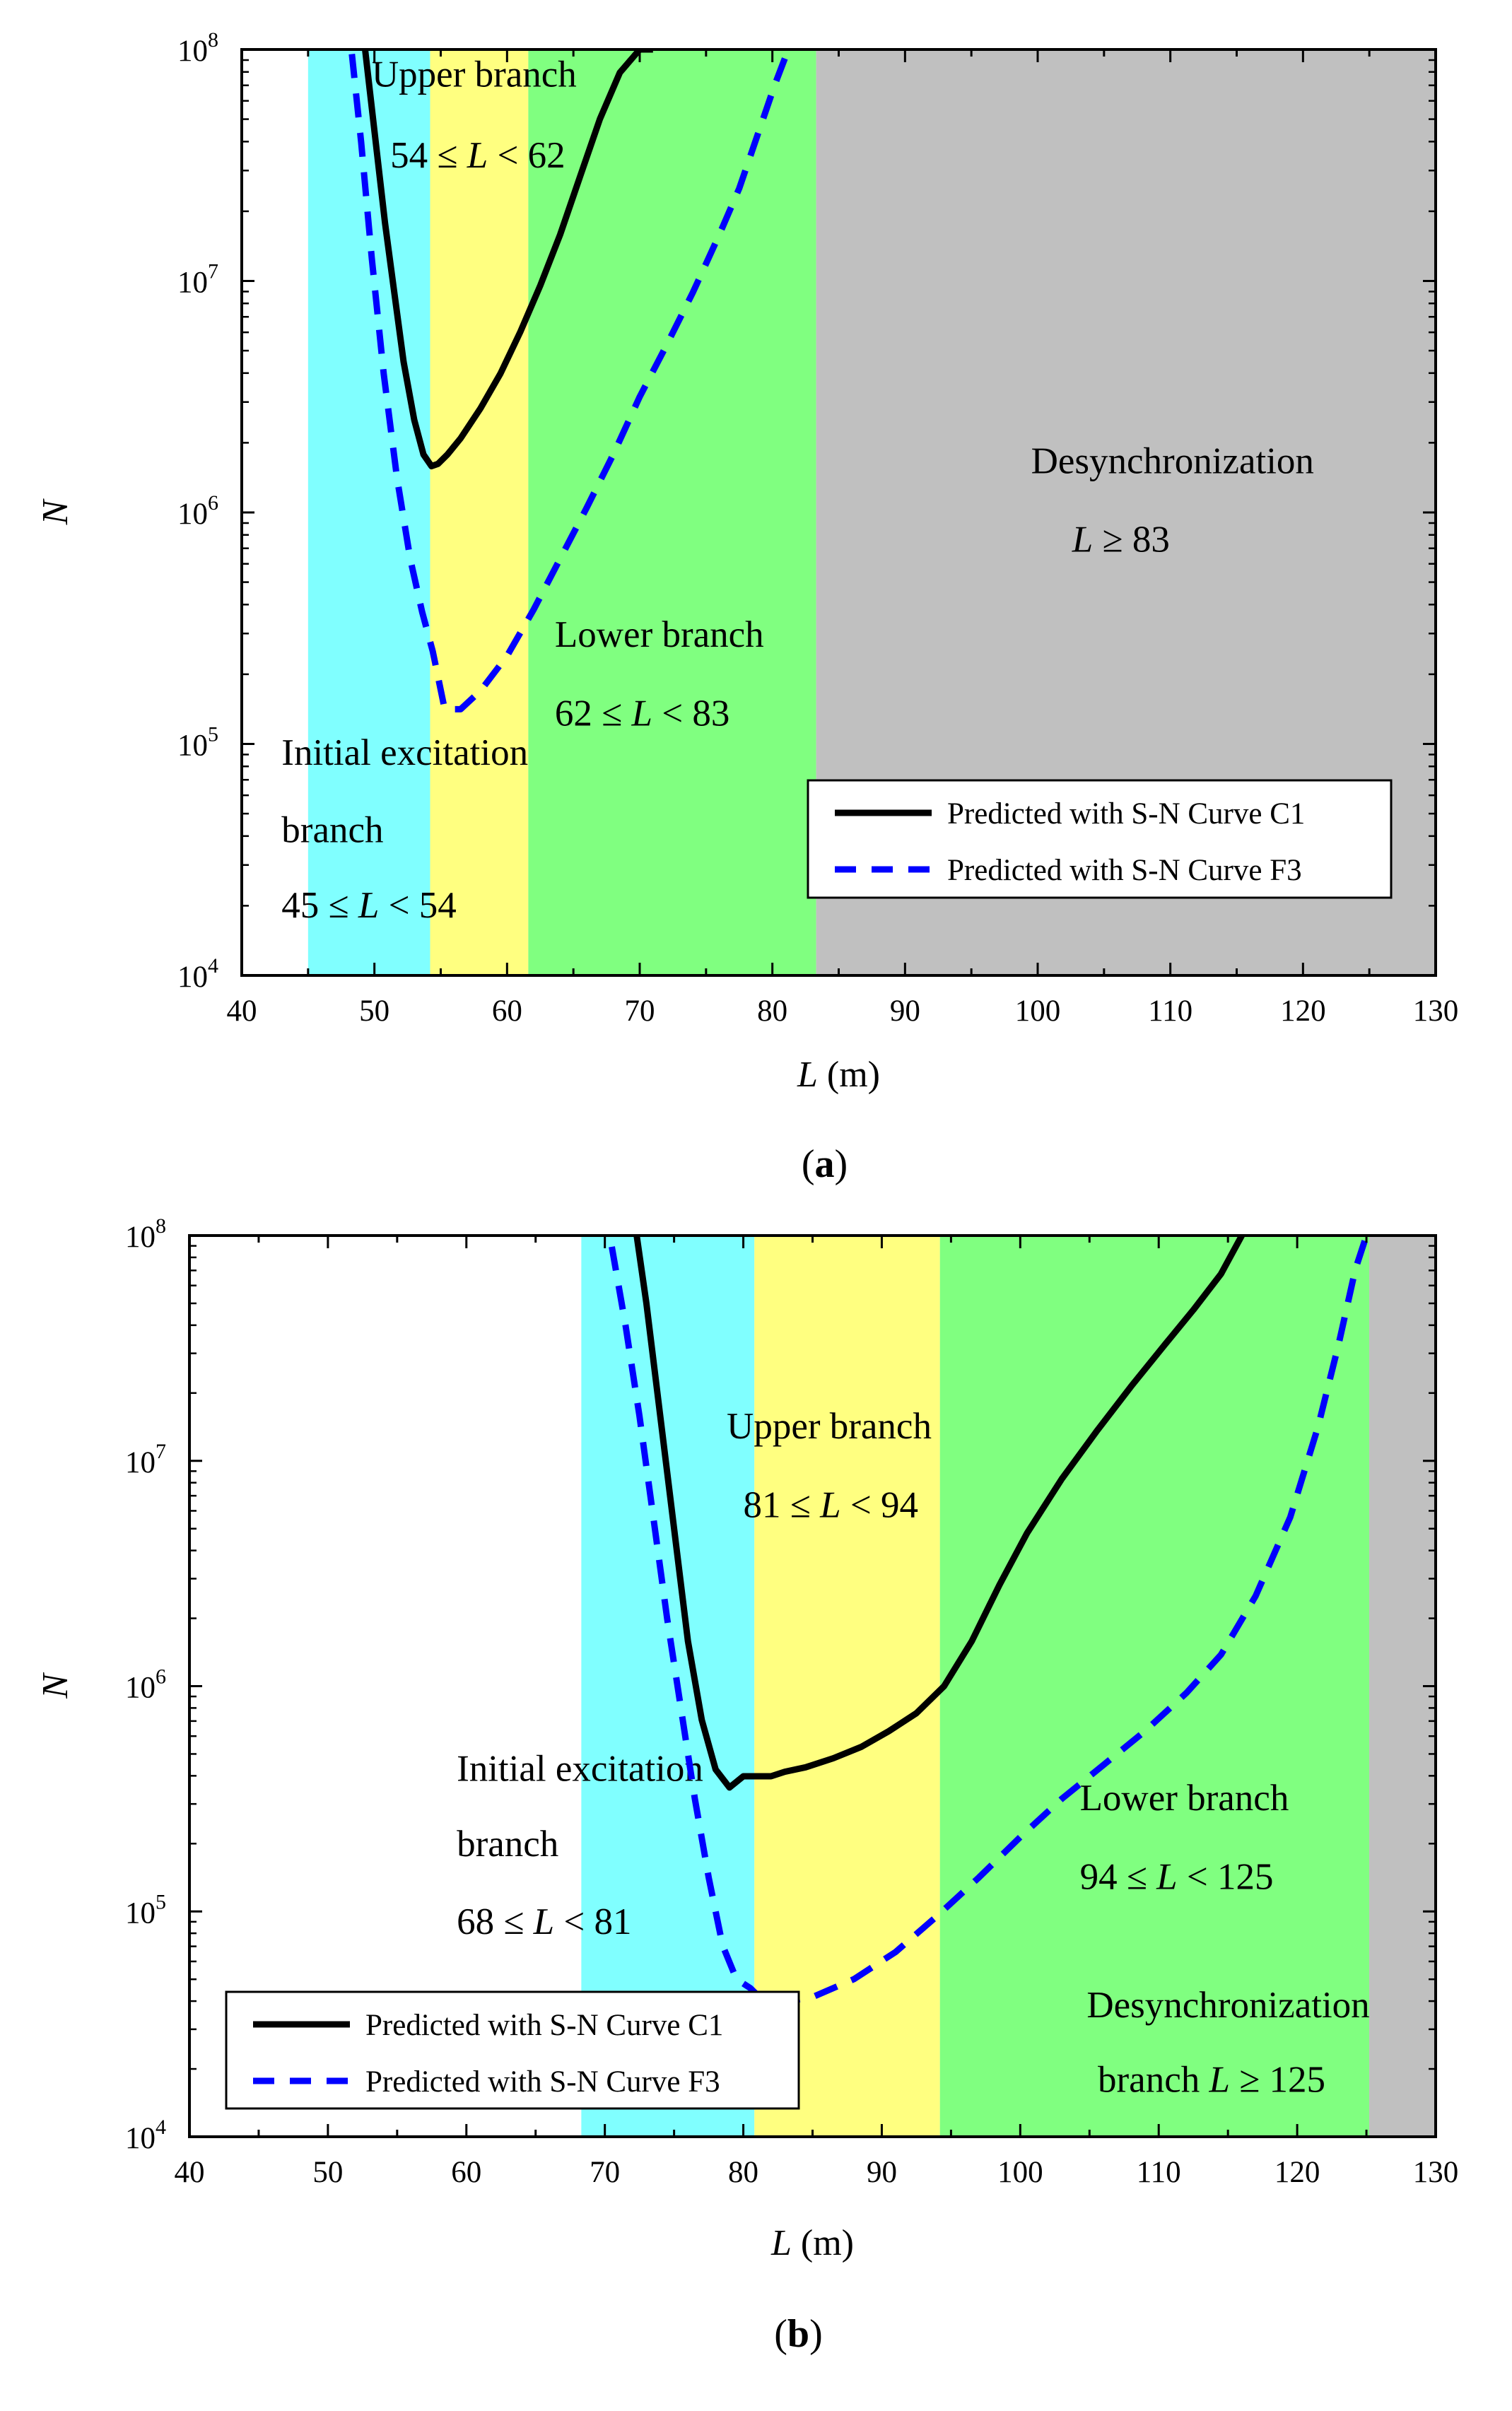  Describe the element at coordinates (544, 1921) in the screenshot. I see `annotation-initial_range: 68 ≤ L < 81` at that location.